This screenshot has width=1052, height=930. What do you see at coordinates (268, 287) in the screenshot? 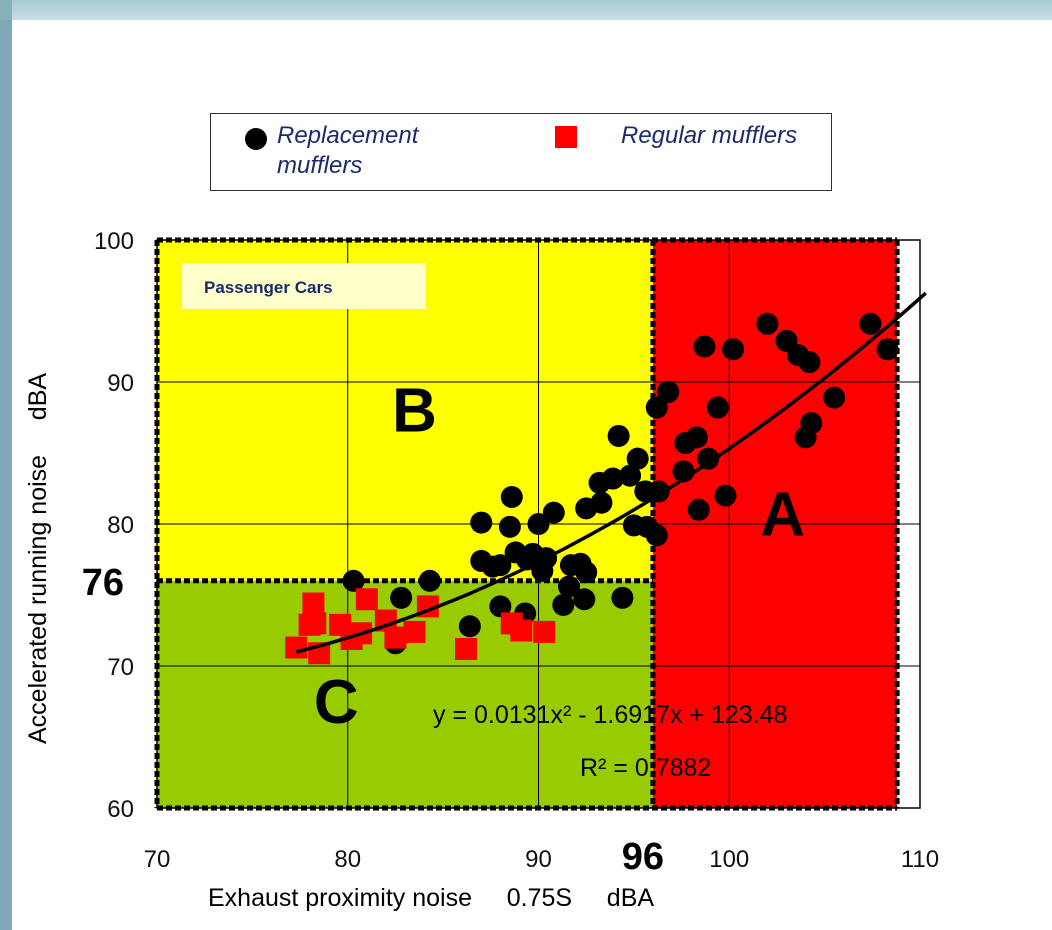
I see `passenger-cars-label: Passenger Cars` at bounding box center [268, 287].